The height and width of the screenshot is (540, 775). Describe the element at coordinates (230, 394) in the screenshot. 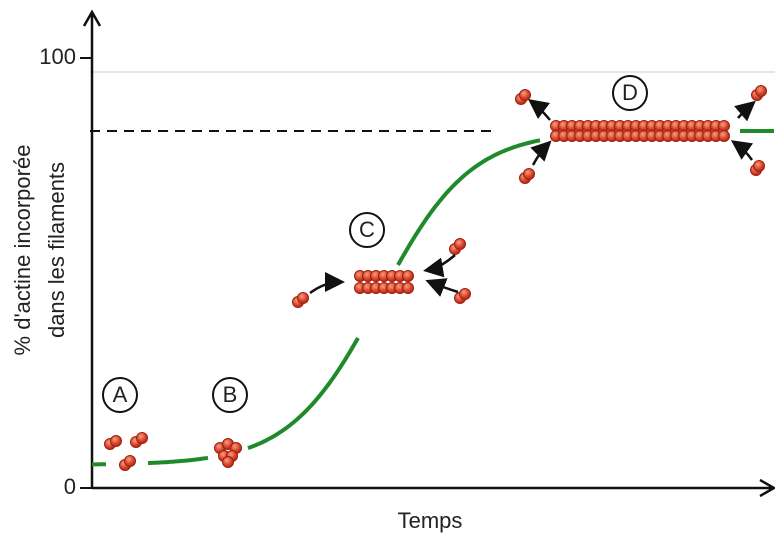

I see `stage-label: B` at that location.